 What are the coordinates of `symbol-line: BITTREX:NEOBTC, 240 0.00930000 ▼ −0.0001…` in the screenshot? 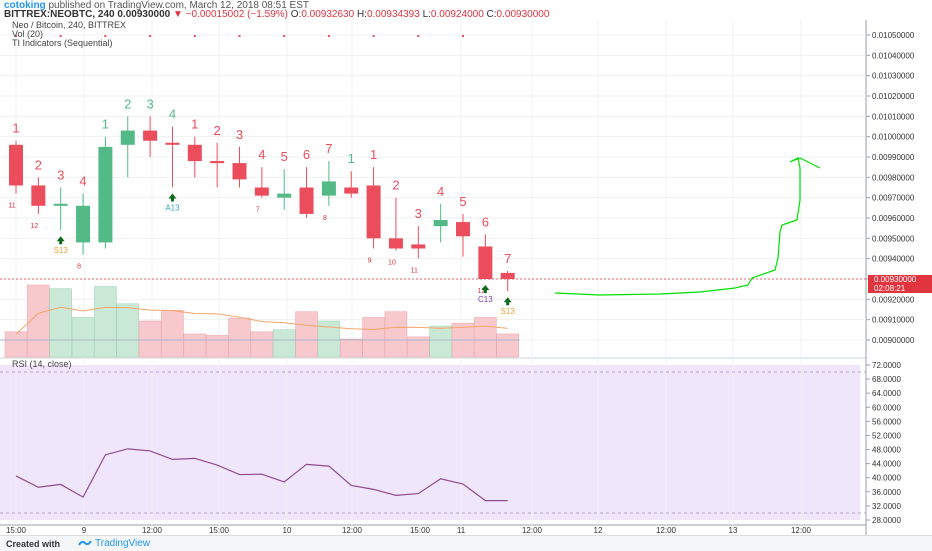 It's located at (276, 14).